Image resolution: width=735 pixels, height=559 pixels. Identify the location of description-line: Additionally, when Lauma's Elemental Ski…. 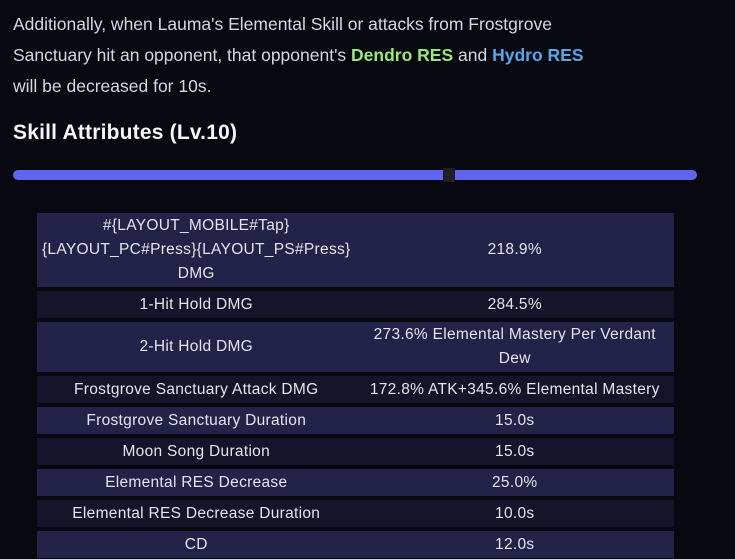
(374, 24).